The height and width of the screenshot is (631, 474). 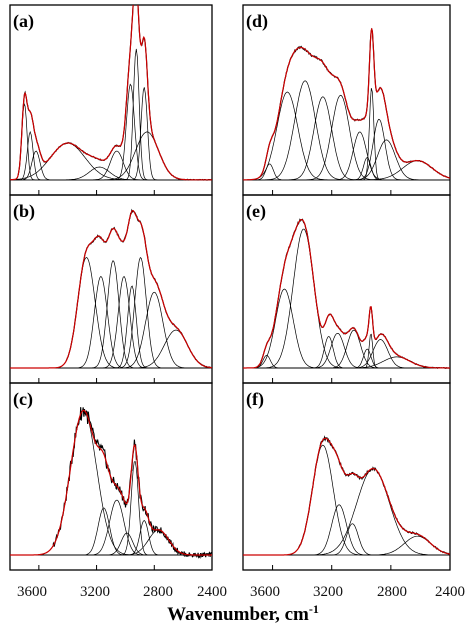 I want to click on panel-a: (a), so click(x=111, y=100).